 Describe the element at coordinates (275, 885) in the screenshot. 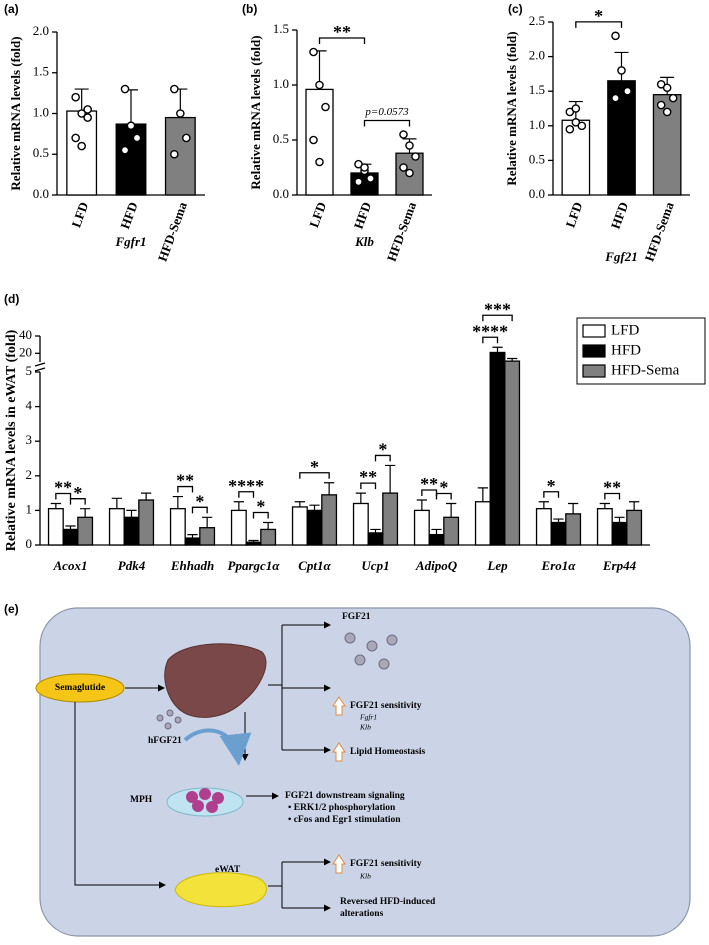

I see `arrow-branches` at that location.